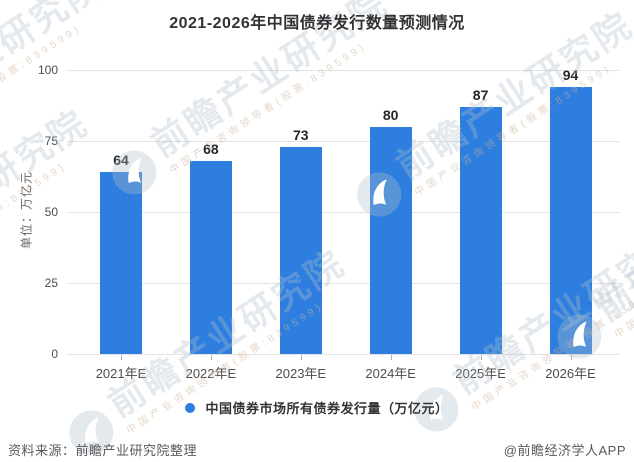 The image size is (634, 462). I want to click on credit-text: @前瞻经济学人APP, so click(564, 450).